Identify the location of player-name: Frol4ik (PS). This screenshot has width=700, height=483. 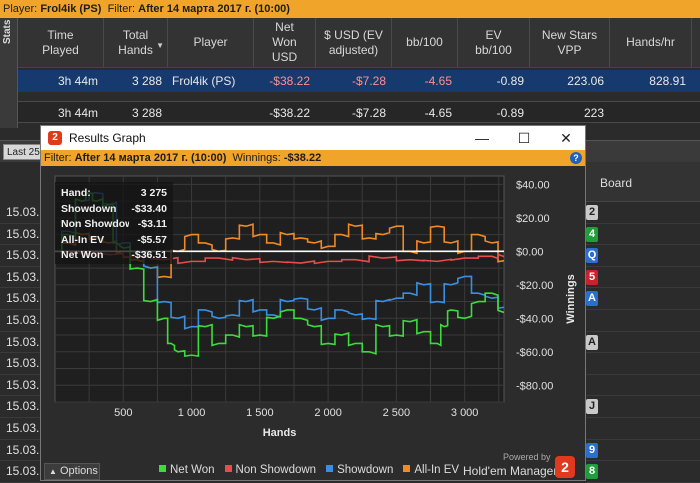
(71, 9).